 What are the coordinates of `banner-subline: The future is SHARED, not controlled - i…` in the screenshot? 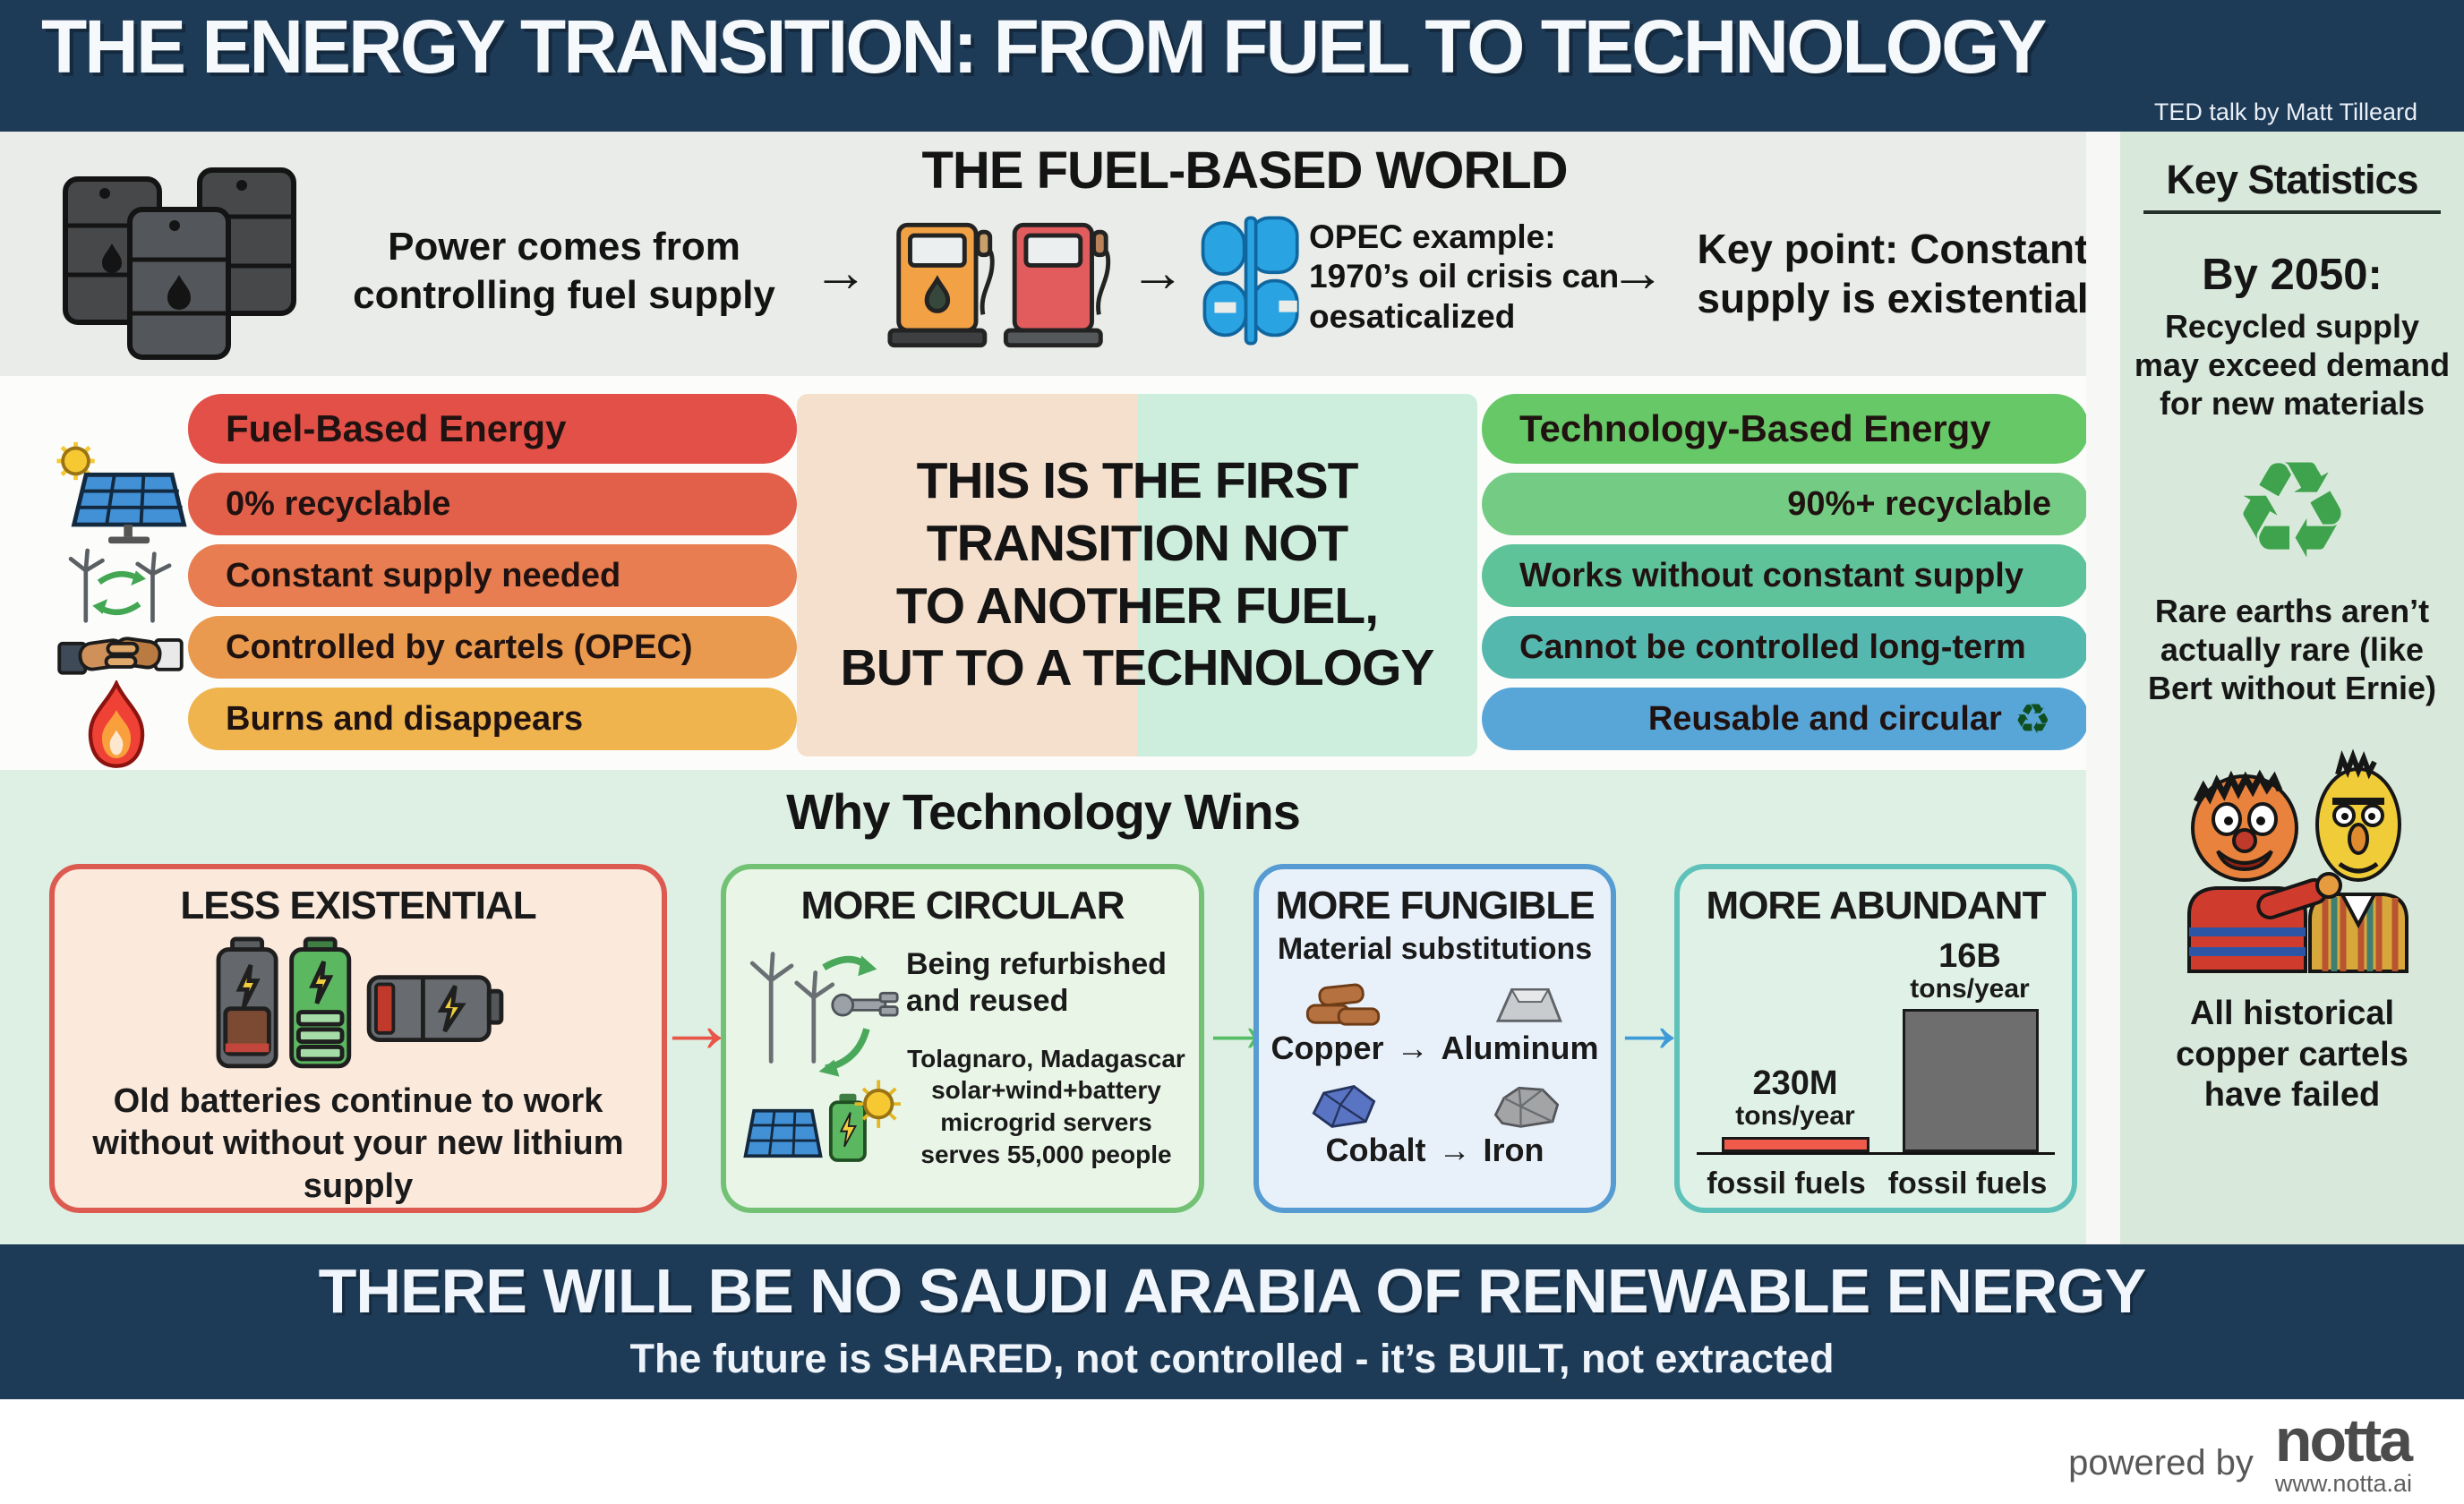 It's located at (1232, 1358).